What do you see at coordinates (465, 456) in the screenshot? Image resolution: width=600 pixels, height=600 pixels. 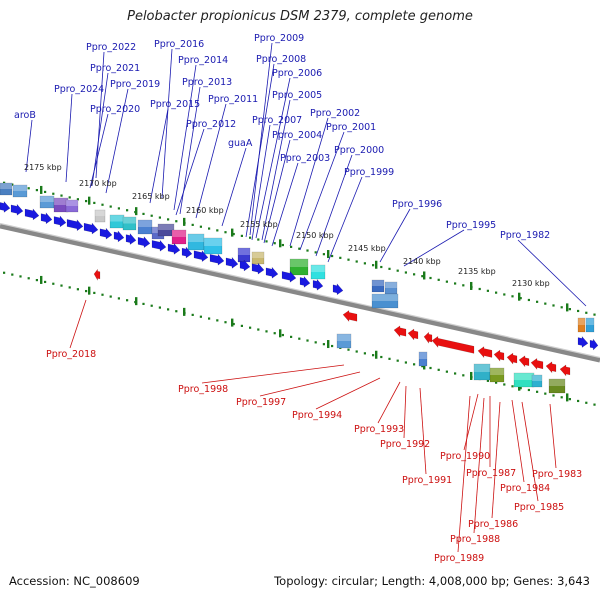 I see `reverse-gene-label: Ppro_1990` at bounding box center [465, 456].